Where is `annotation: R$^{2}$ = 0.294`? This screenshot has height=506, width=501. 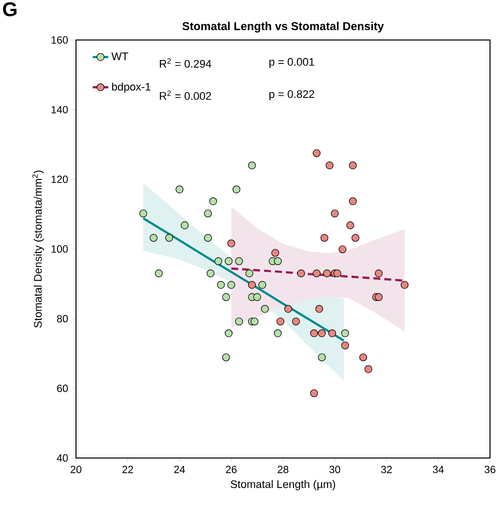 annotation: R$^{2}$ = 0.294 is located at coordinates (186, 63).